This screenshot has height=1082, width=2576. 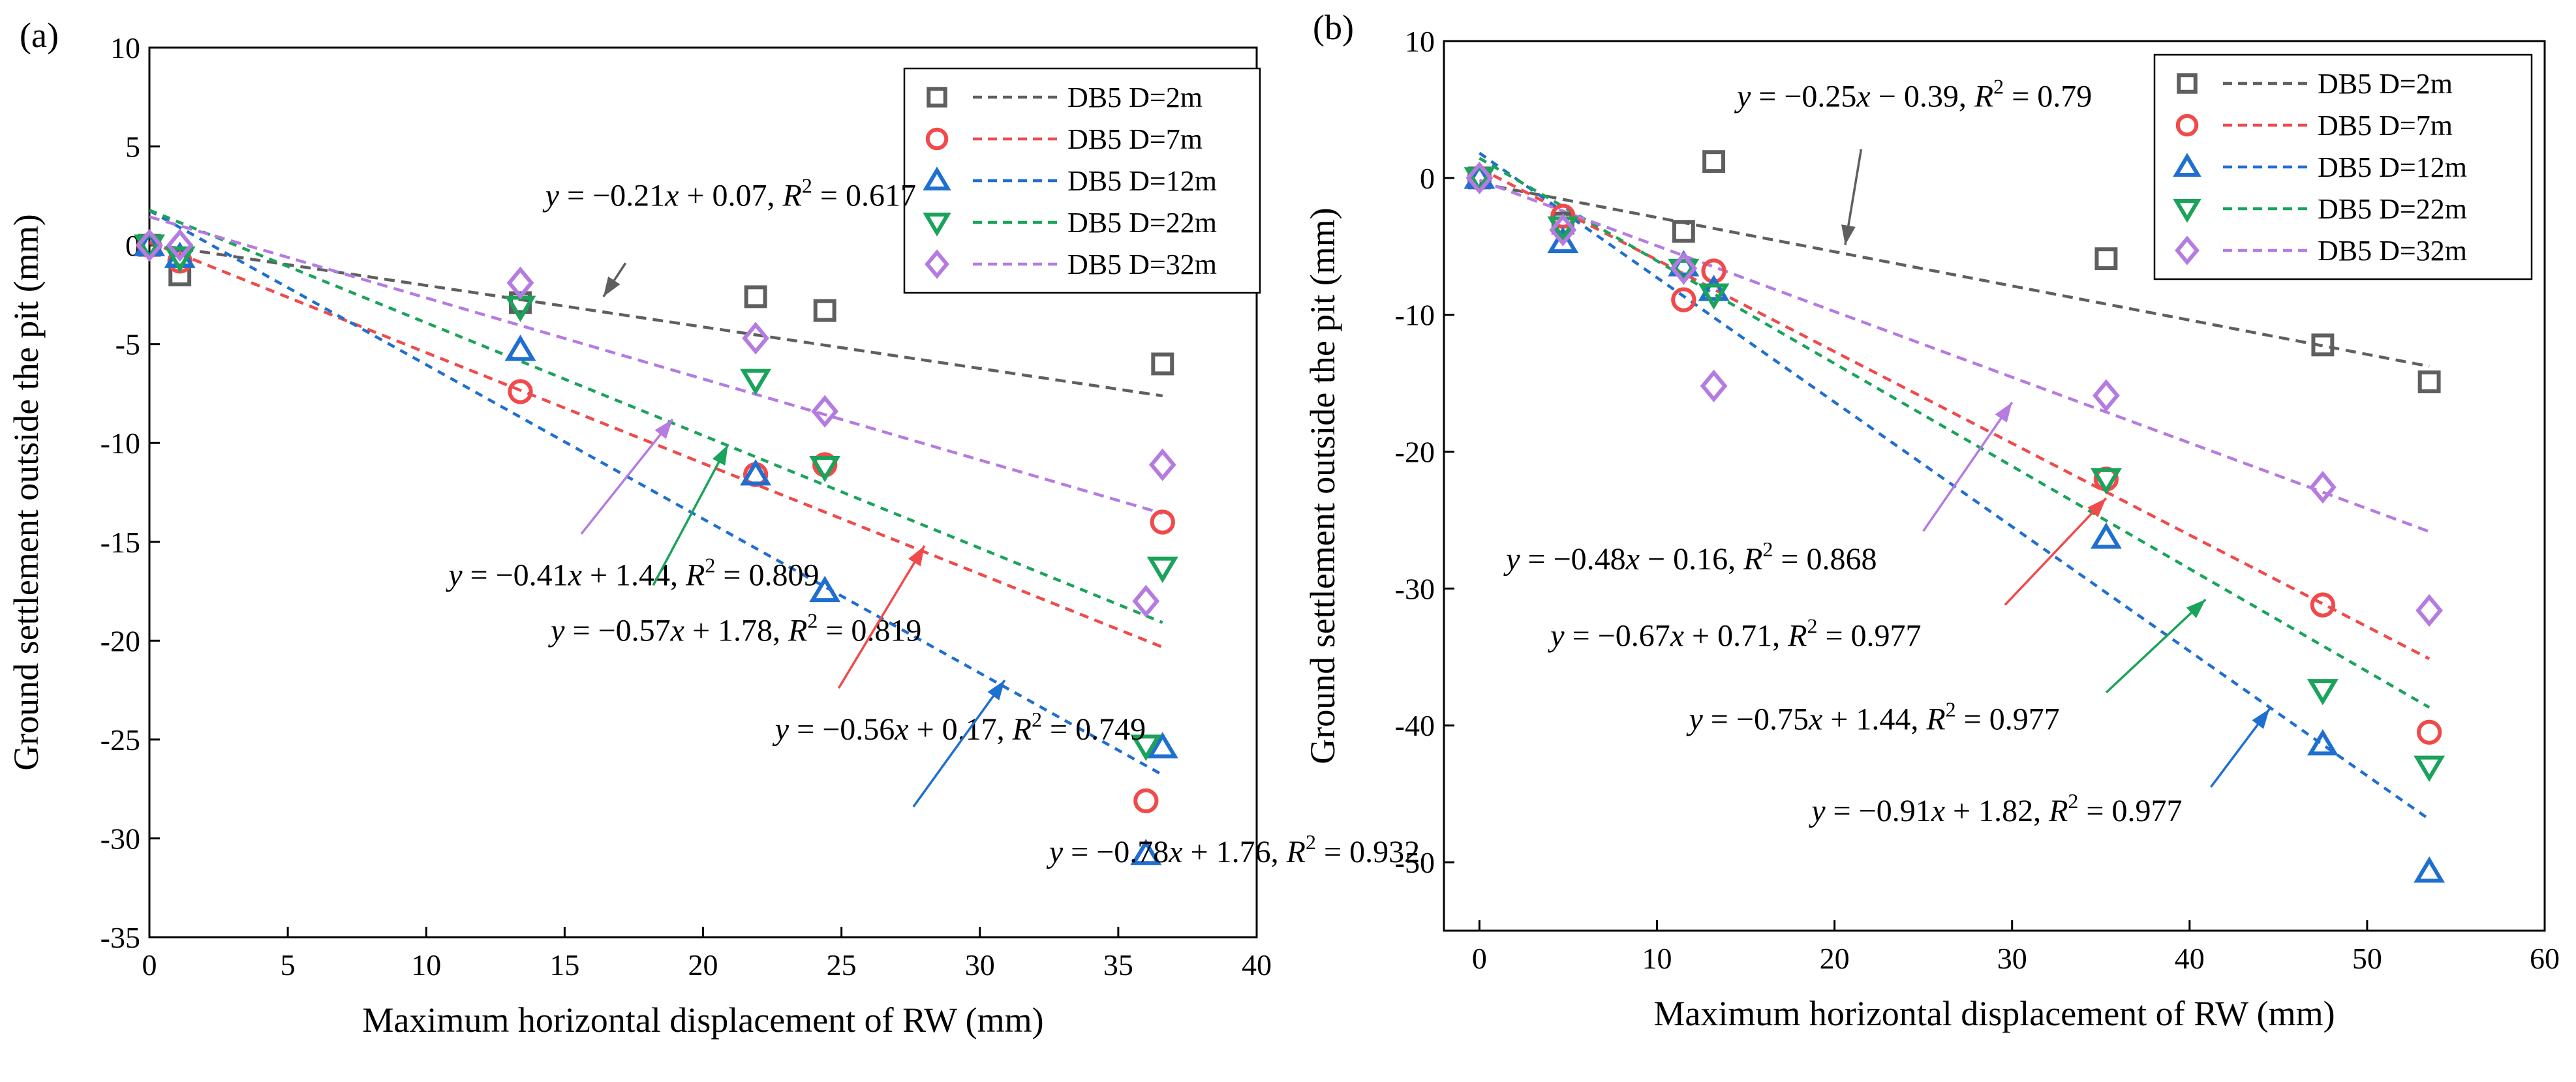 I want to click on x-tick-label: 30, so click(x=2012, y=958).